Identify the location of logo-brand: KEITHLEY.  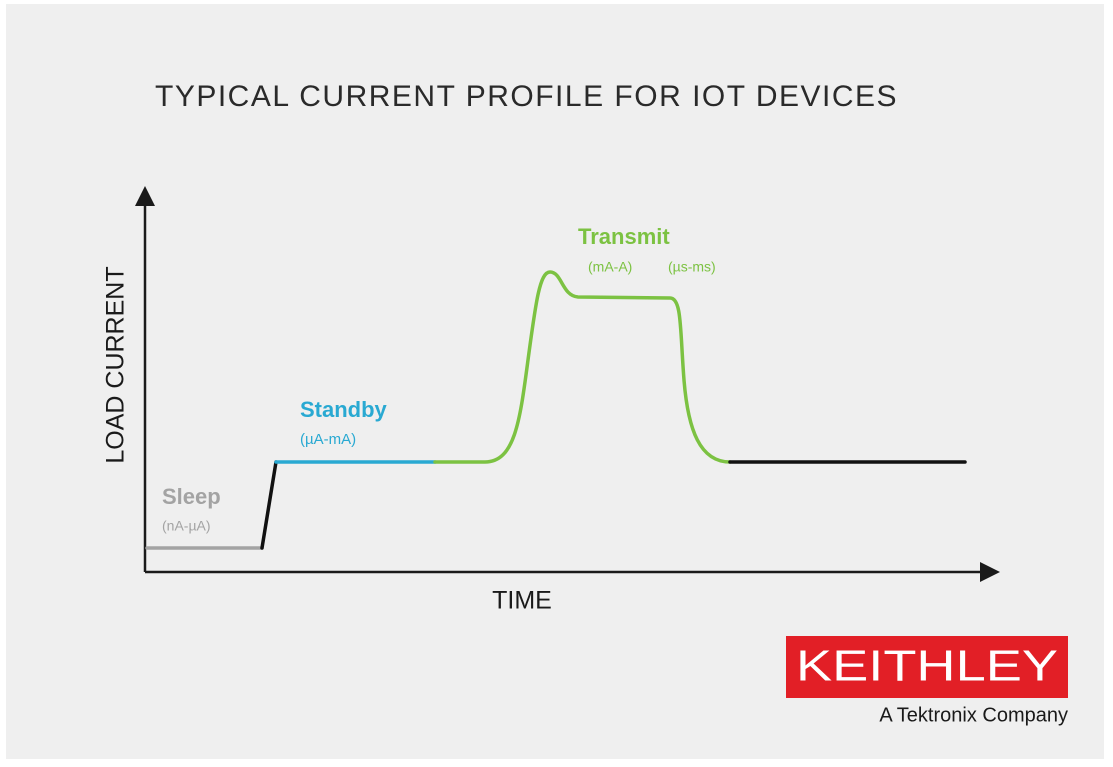
(927, 666).